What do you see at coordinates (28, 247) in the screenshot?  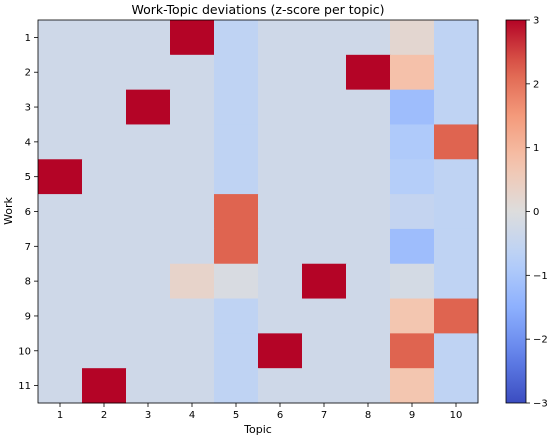 I see `y-tick-label: 7` at bounding box center [28, 247].